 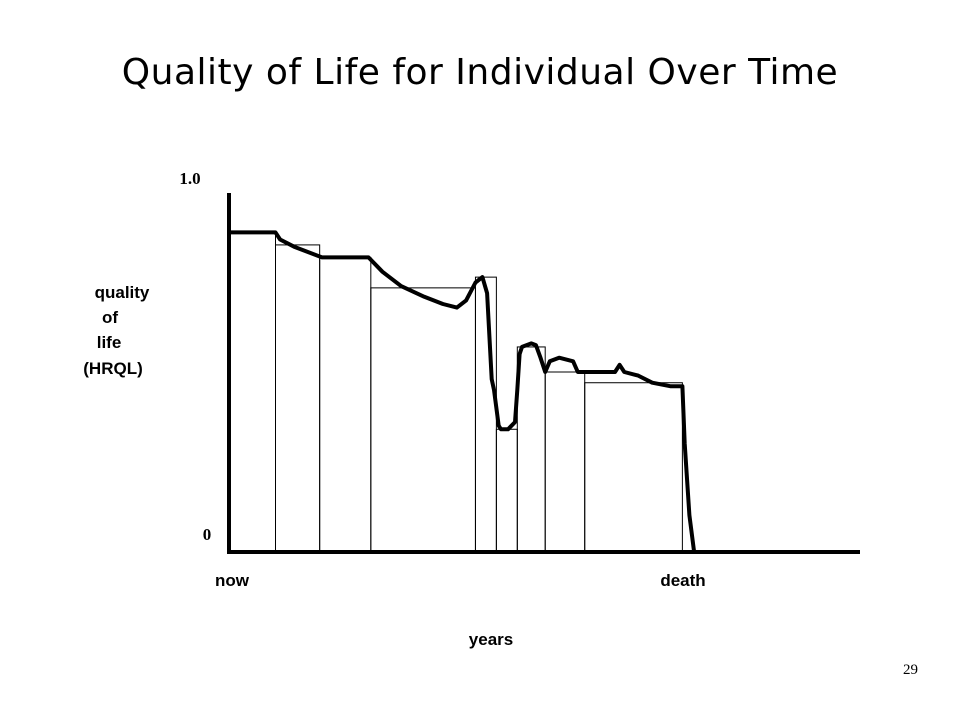 I want to click on slide-title: Quality of Life for Individual Over Time, so click(x=480, y=72).